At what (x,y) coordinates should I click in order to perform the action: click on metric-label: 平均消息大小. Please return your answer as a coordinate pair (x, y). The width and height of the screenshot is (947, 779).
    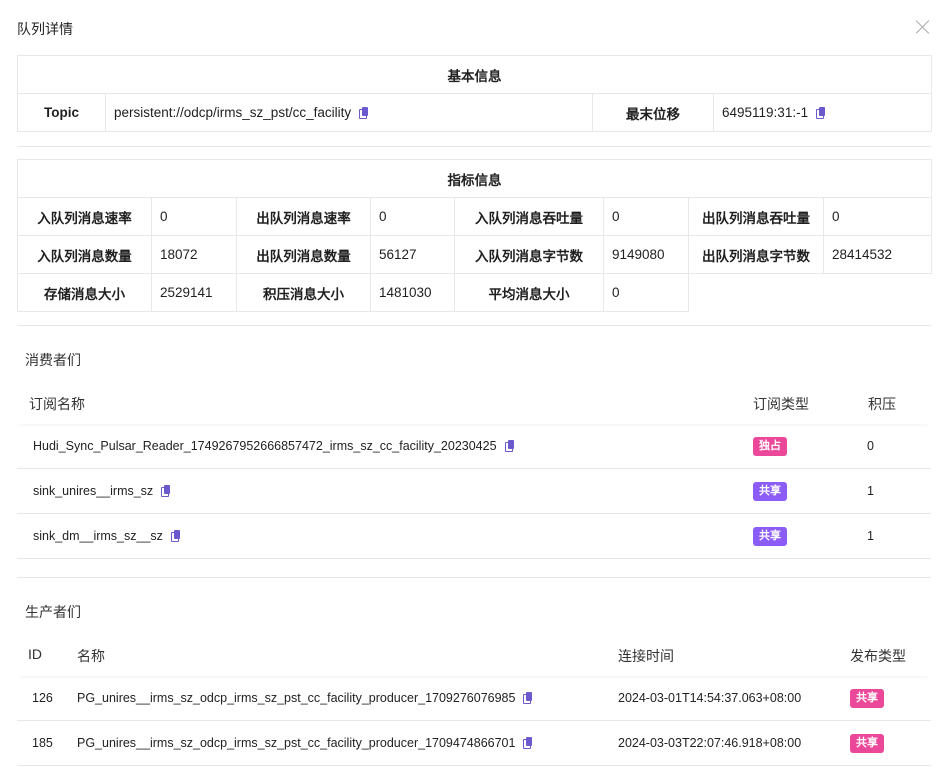
    Looking at the image, I should click on (529, 292).